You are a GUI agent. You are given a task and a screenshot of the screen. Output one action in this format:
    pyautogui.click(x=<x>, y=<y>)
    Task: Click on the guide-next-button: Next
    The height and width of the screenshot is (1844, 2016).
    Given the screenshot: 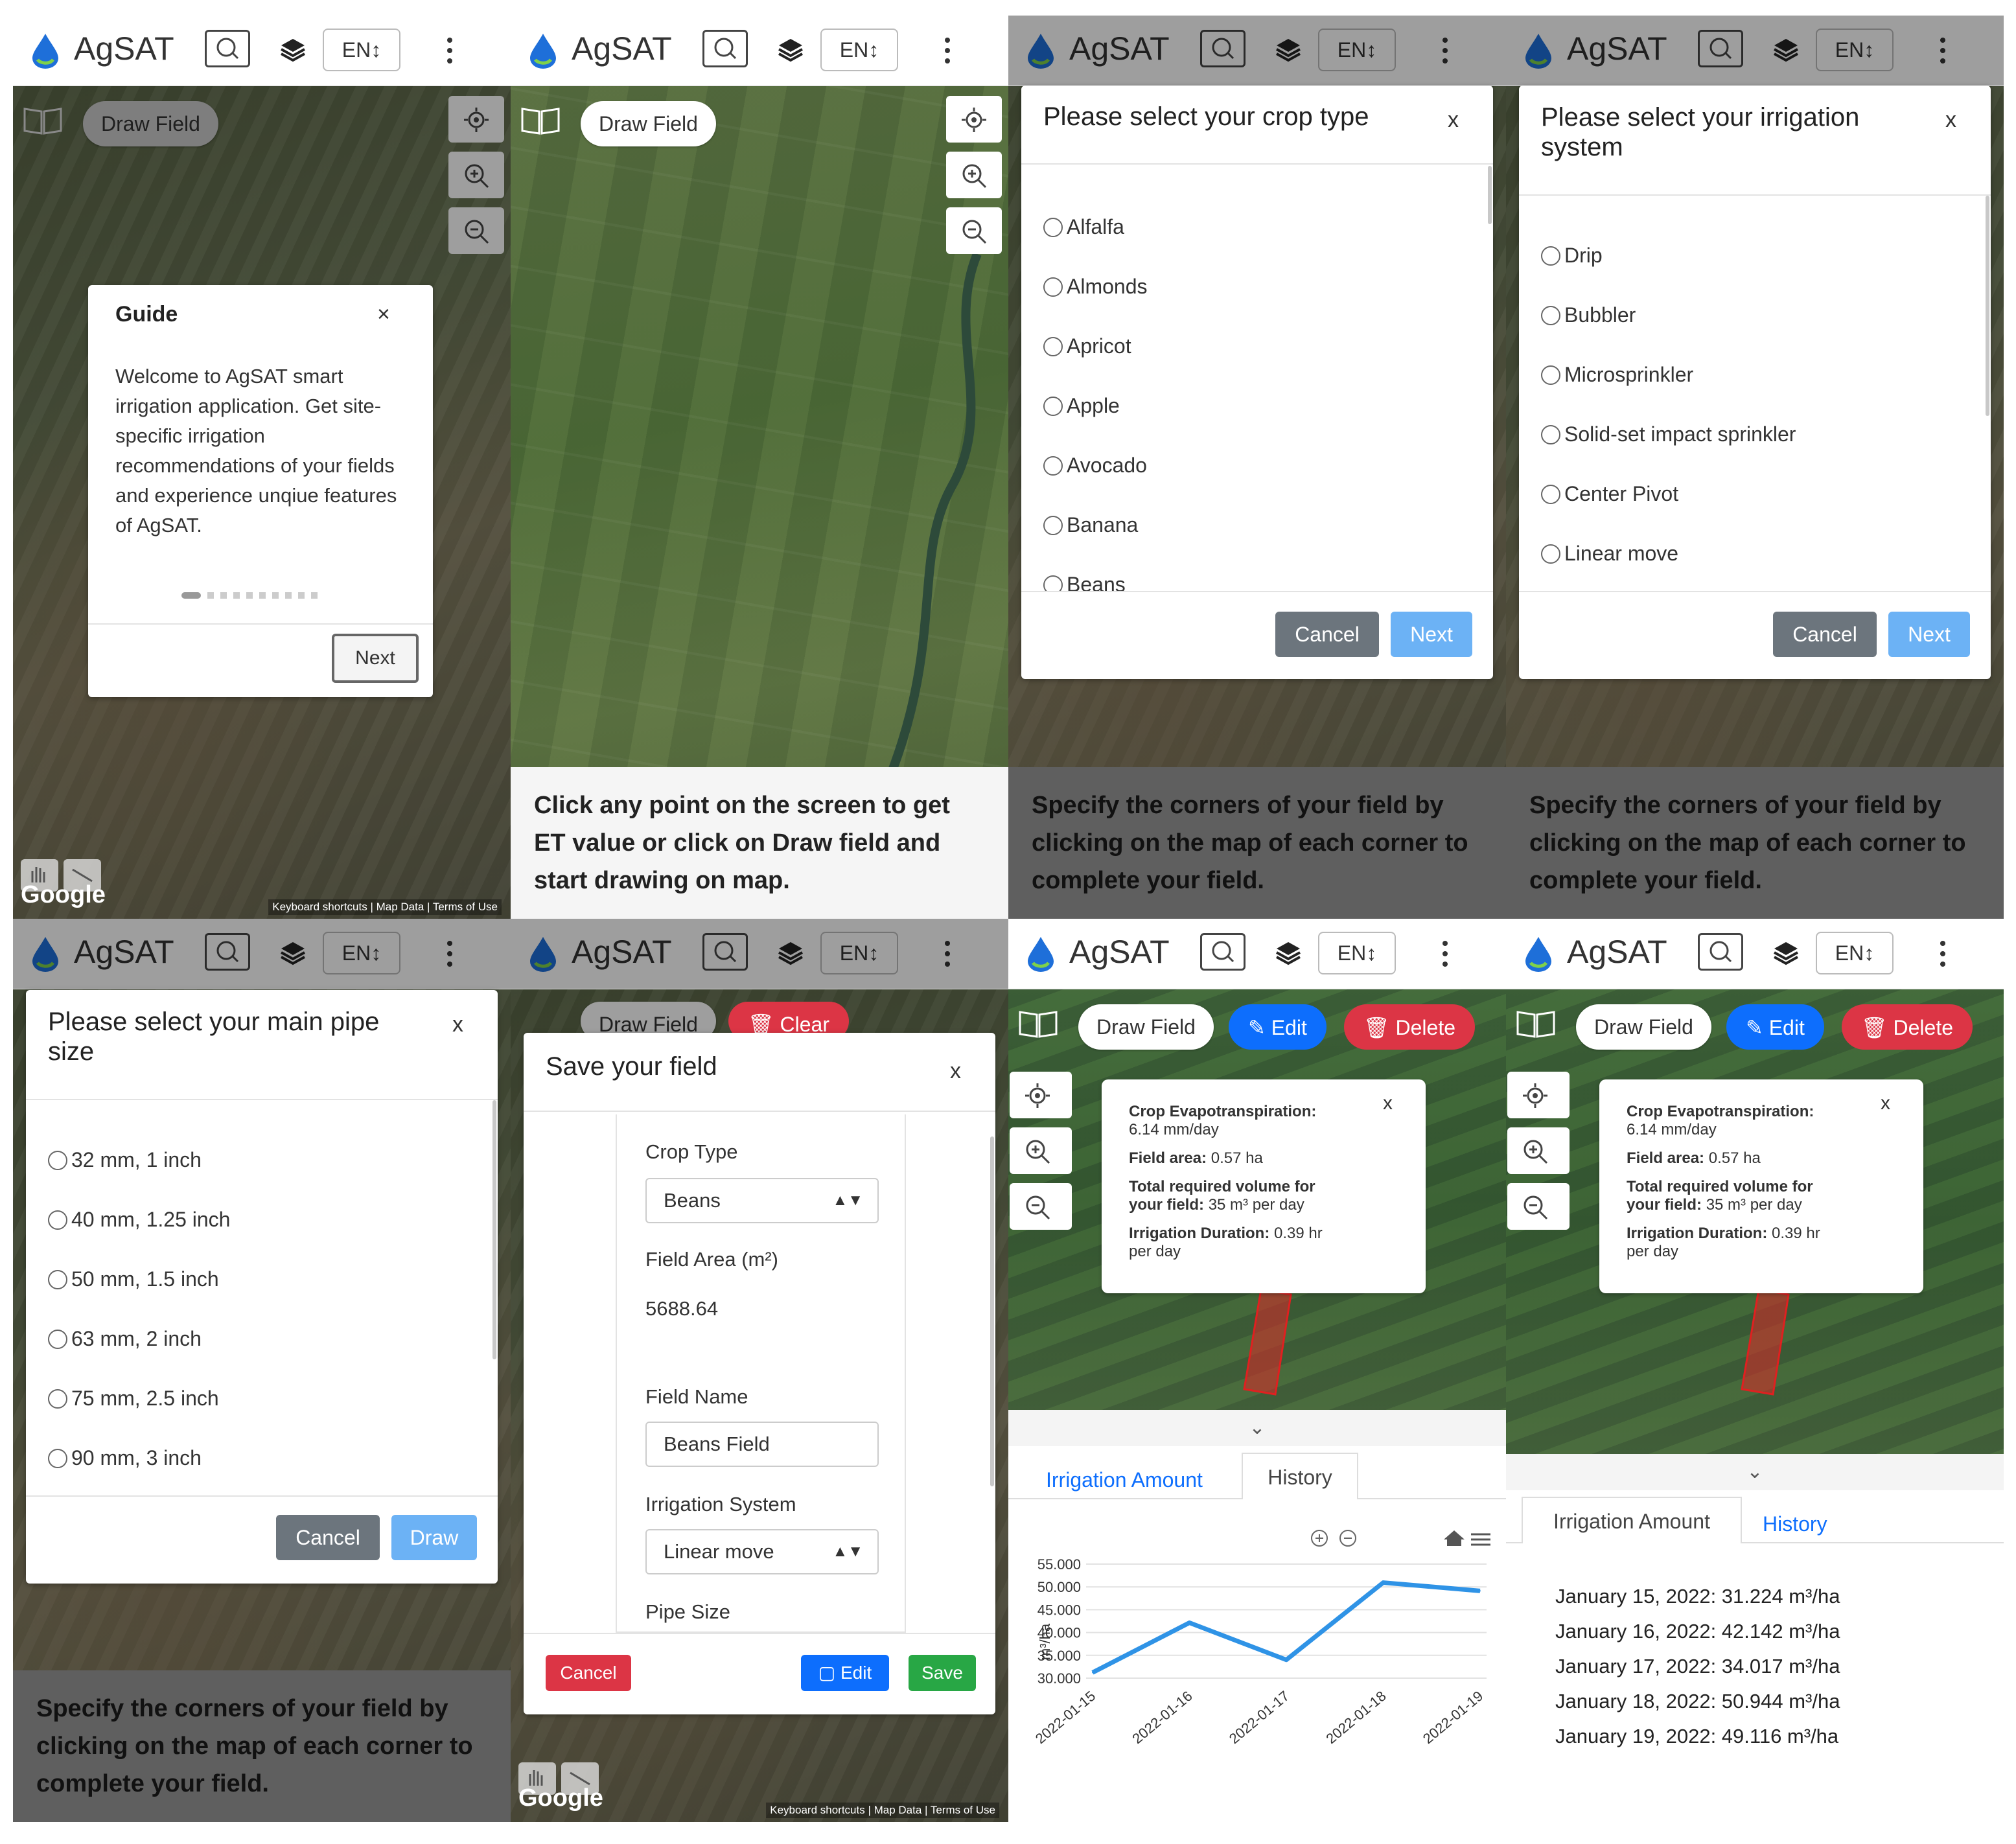 What is the action you would take?
    pyautogui.click(x=375, y=658)
    